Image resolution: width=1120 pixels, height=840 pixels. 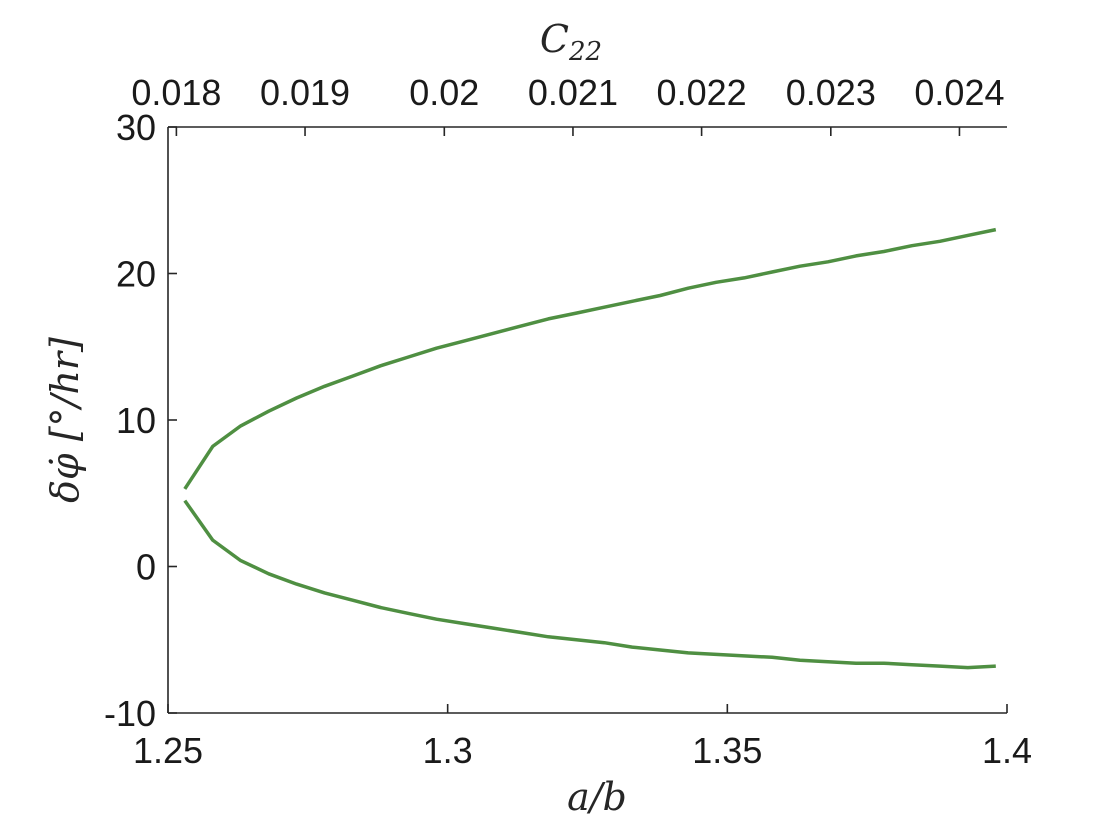 What do you see at coordinates (573, 92) in the screenshot?
I see `top-tick-label: 0.021` at bounding box center [573, 92].